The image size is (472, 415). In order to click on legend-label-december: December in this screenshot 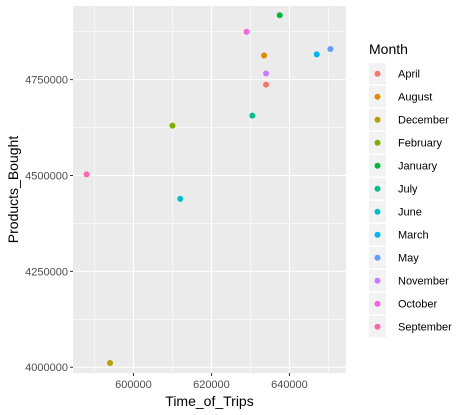, I will do `click(423, 121)`.